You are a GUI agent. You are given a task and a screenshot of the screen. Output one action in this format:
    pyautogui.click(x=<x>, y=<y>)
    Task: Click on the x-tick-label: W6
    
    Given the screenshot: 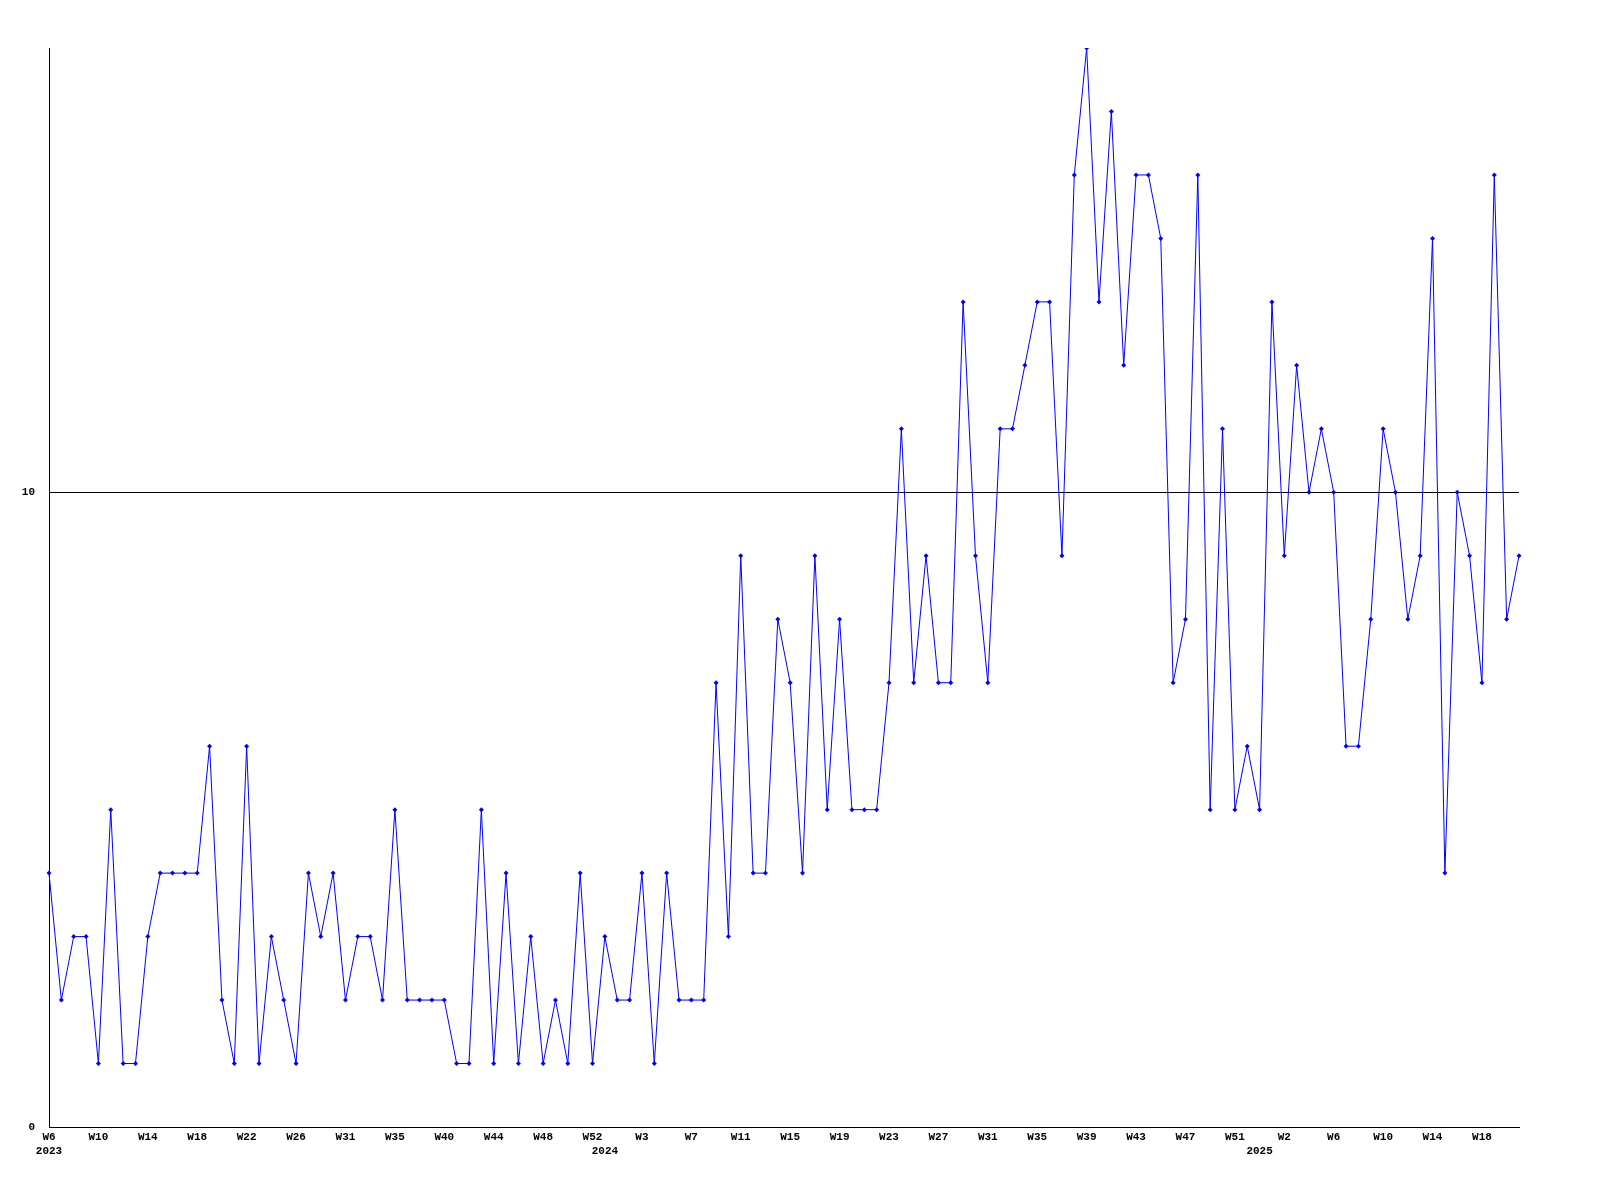 What is the action you would take?
    pyautogui.click(x=1334, y=1137)
    